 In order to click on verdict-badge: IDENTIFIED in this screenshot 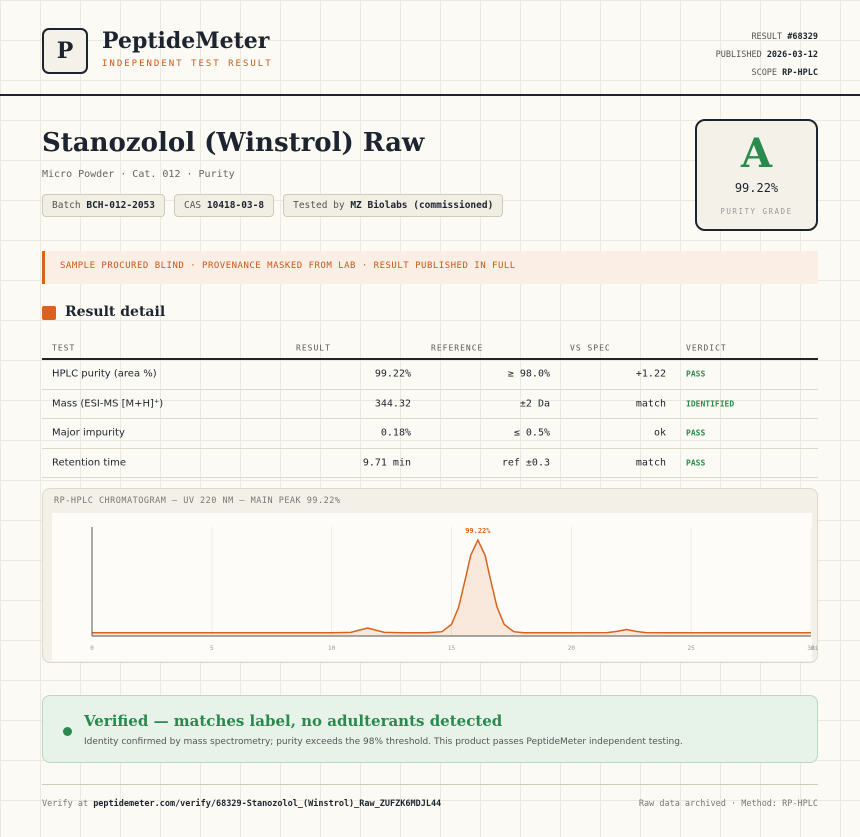, I will do `click(710, 404)`.